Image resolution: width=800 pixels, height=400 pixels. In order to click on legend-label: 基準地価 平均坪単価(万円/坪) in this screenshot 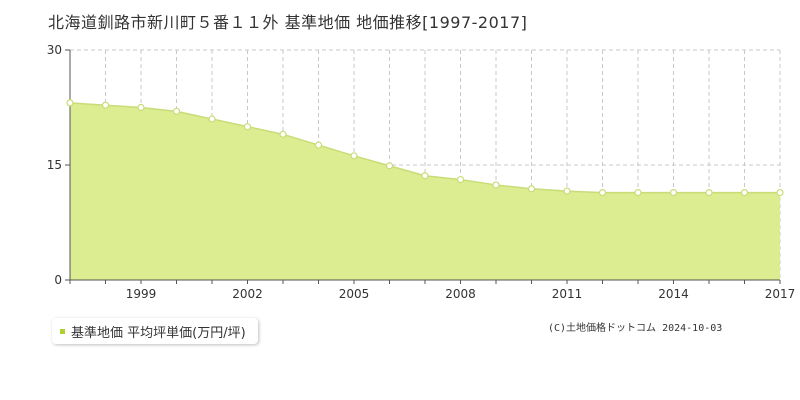, I will do `click(158, 333)`.